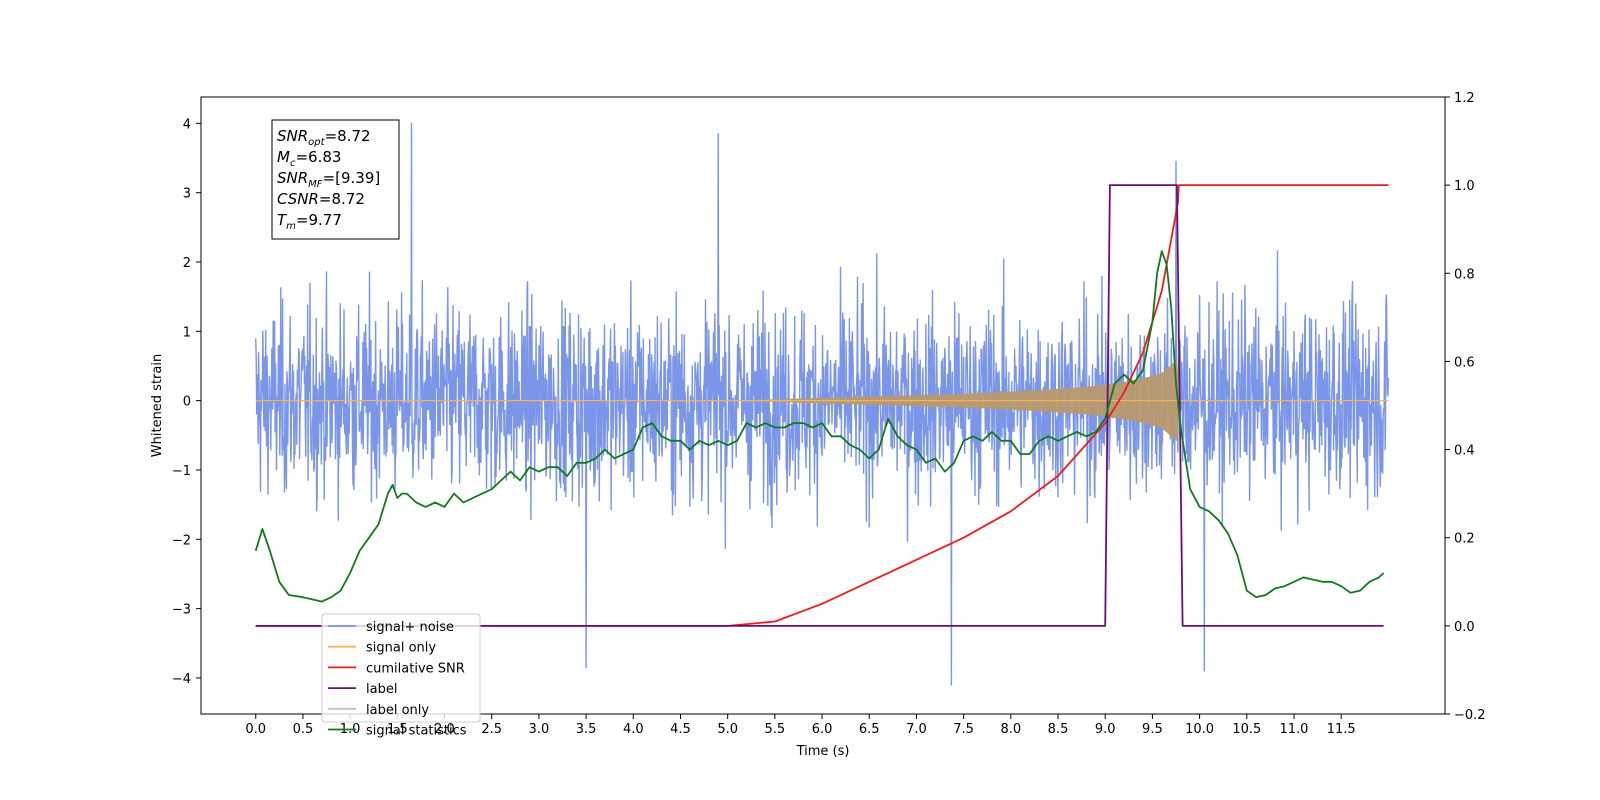 Image resolution: width=1600 pixels, height=800 pixels. I want to click on x-tick-label: 9.5, so click(1152, 729).